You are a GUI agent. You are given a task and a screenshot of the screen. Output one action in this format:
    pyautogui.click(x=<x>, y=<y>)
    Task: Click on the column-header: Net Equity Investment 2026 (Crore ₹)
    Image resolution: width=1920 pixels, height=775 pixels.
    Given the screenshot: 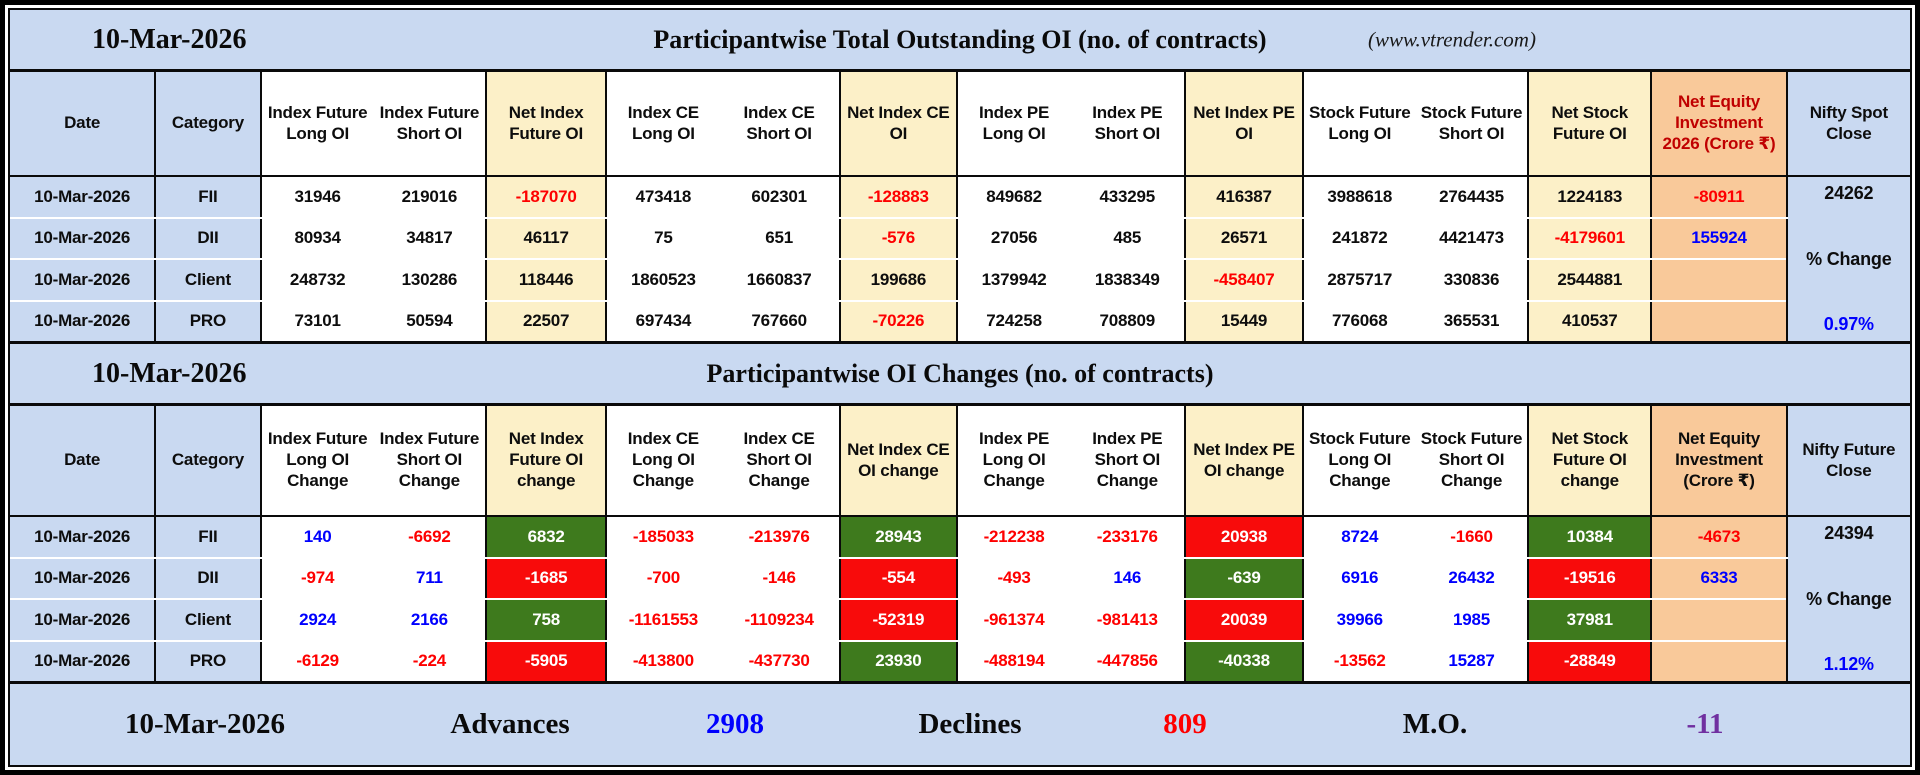 What is the action you would take?
    pyautogui.click(x=1718, y=124)
    